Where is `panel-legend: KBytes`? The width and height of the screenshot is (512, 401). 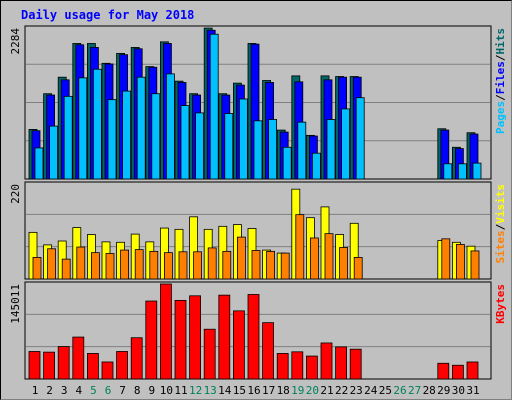
panel-legend: KBytes is located at coordinates (500, 304).